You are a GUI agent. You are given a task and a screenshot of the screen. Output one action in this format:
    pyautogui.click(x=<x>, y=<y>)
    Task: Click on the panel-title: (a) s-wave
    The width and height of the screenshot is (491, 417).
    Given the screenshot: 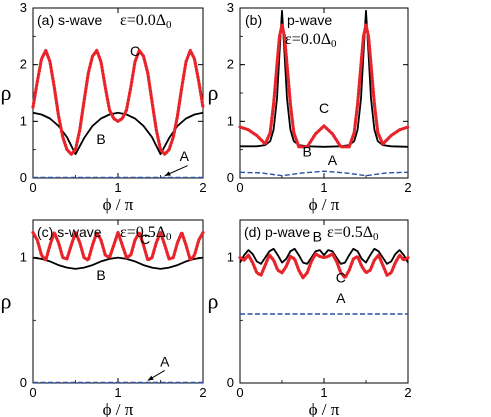 What is the action you would take?
    pyautogui.click(x=70, y=20)
    